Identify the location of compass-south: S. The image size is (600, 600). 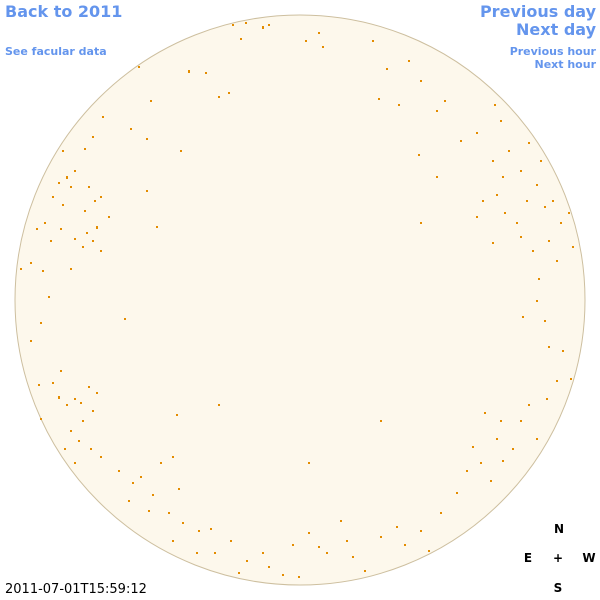
(558, 588).